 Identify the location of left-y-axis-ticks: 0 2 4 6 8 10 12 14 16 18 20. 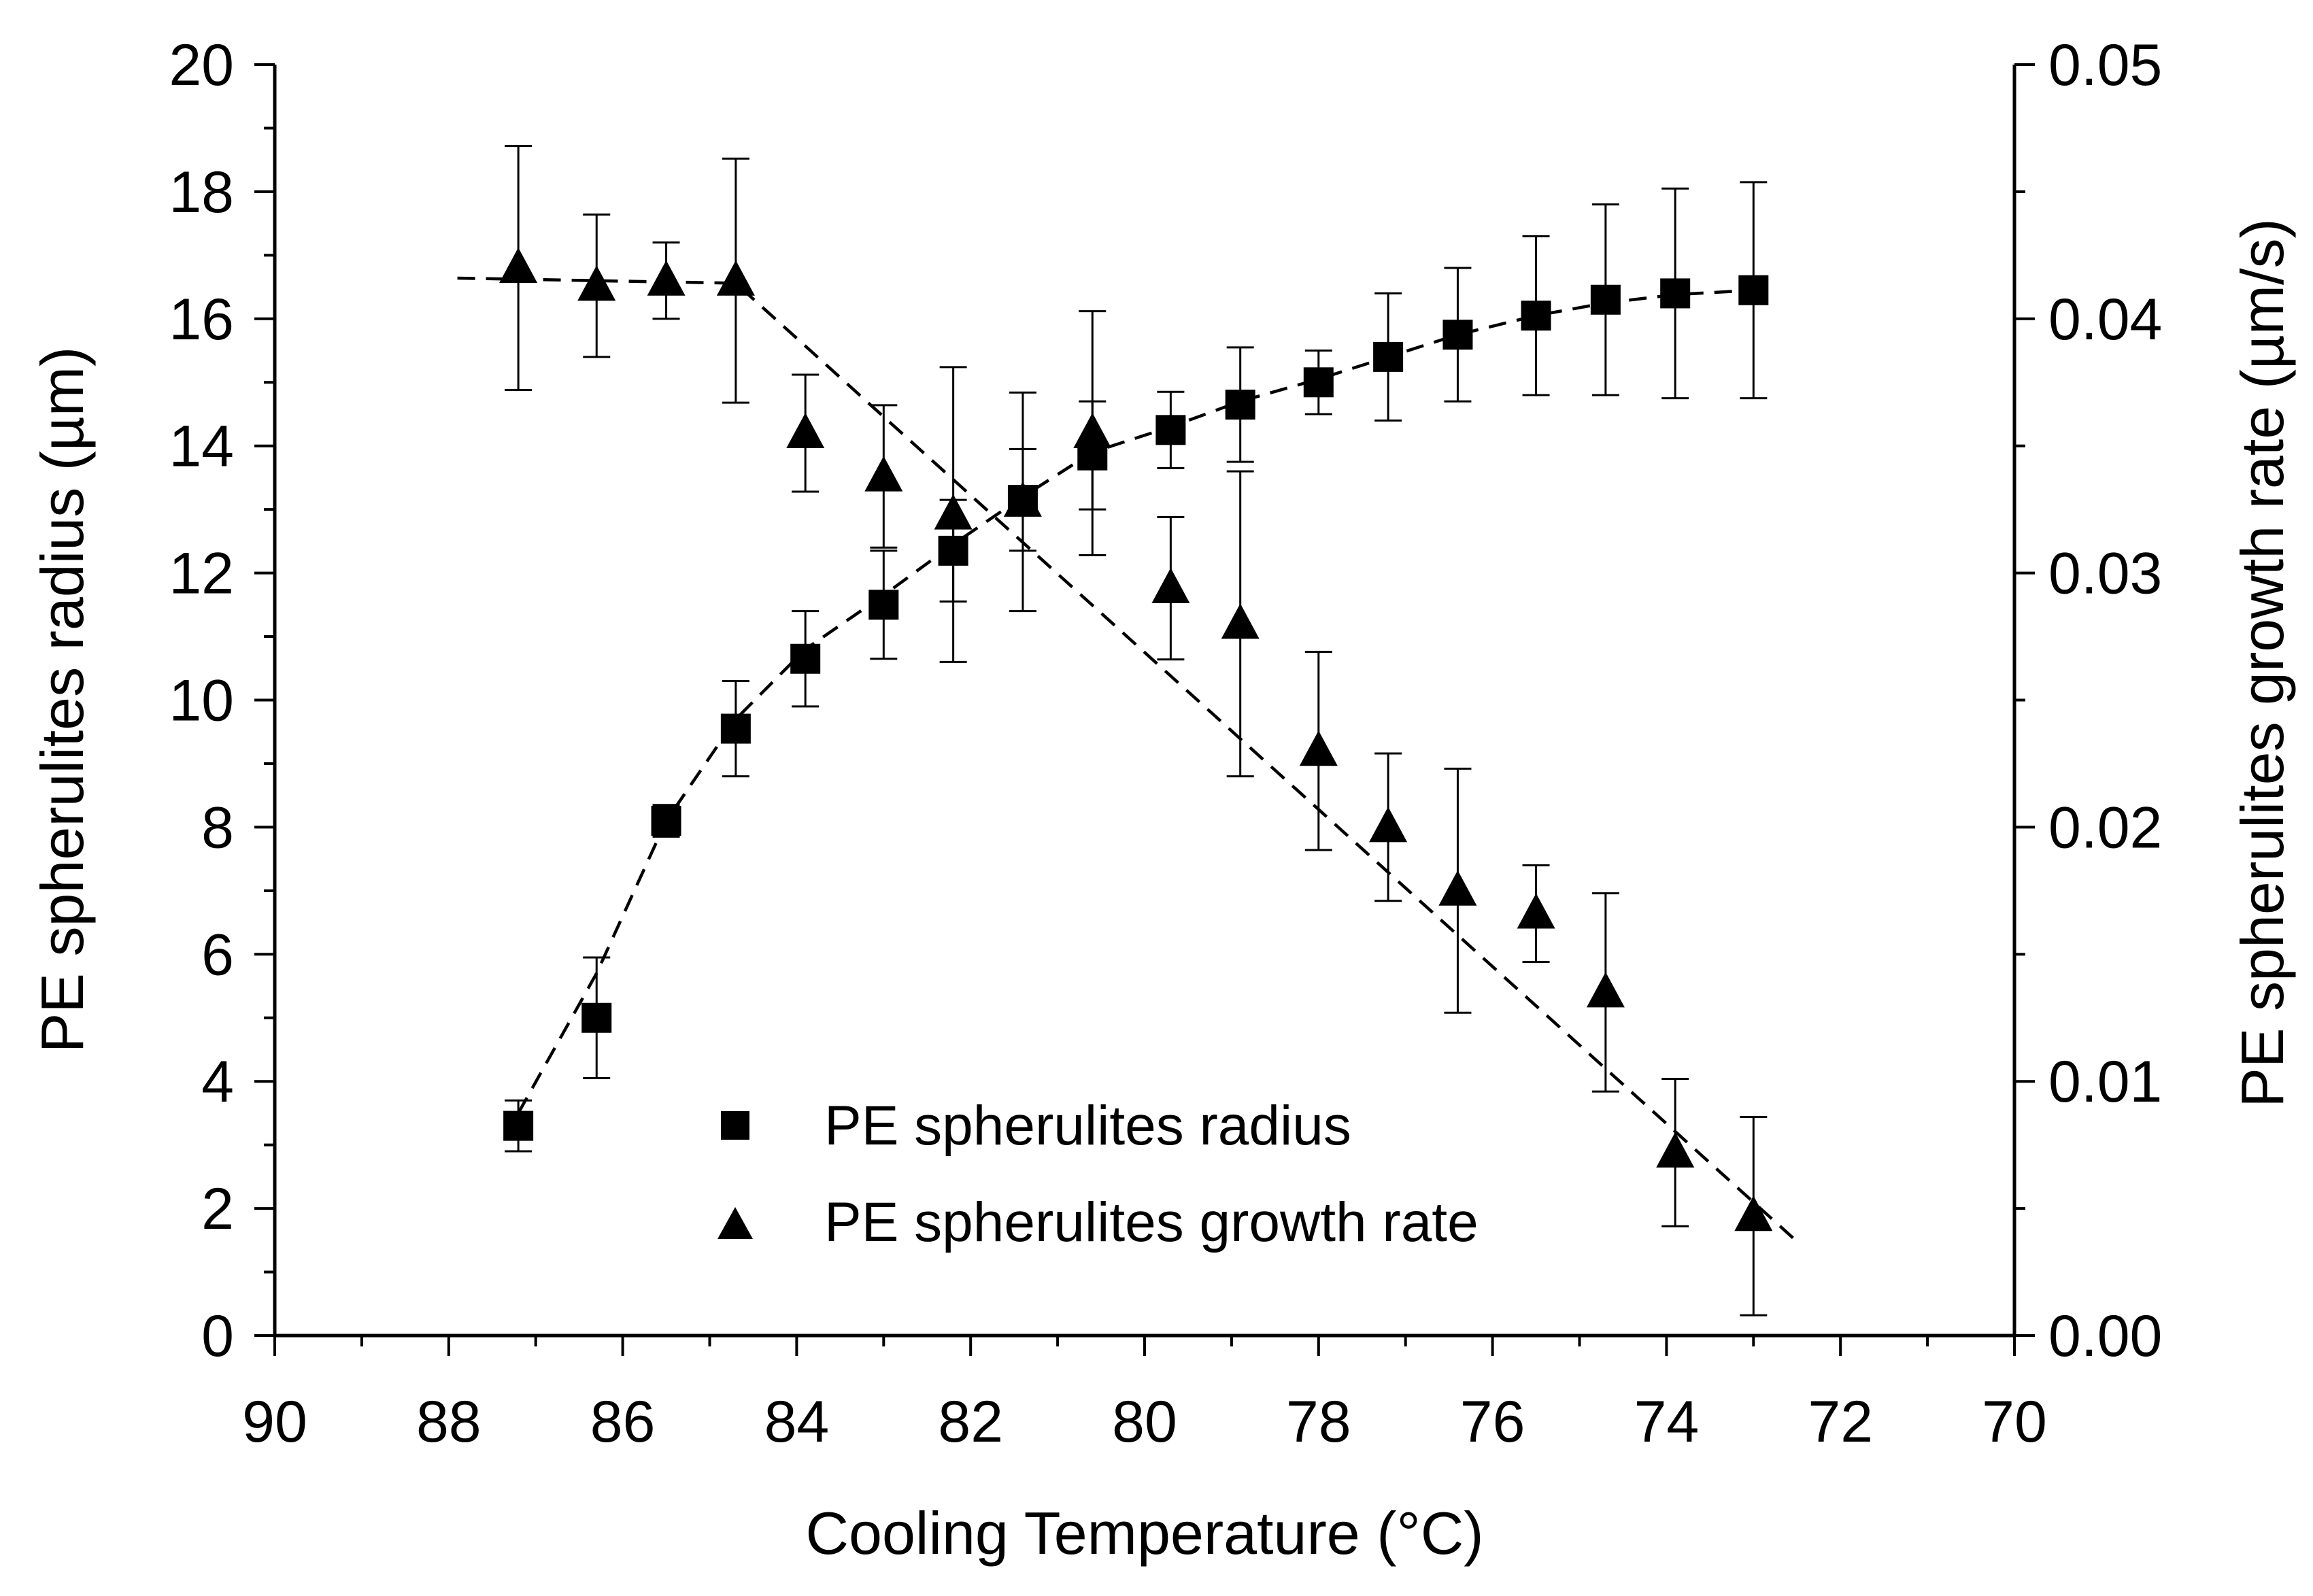
(222, 701).